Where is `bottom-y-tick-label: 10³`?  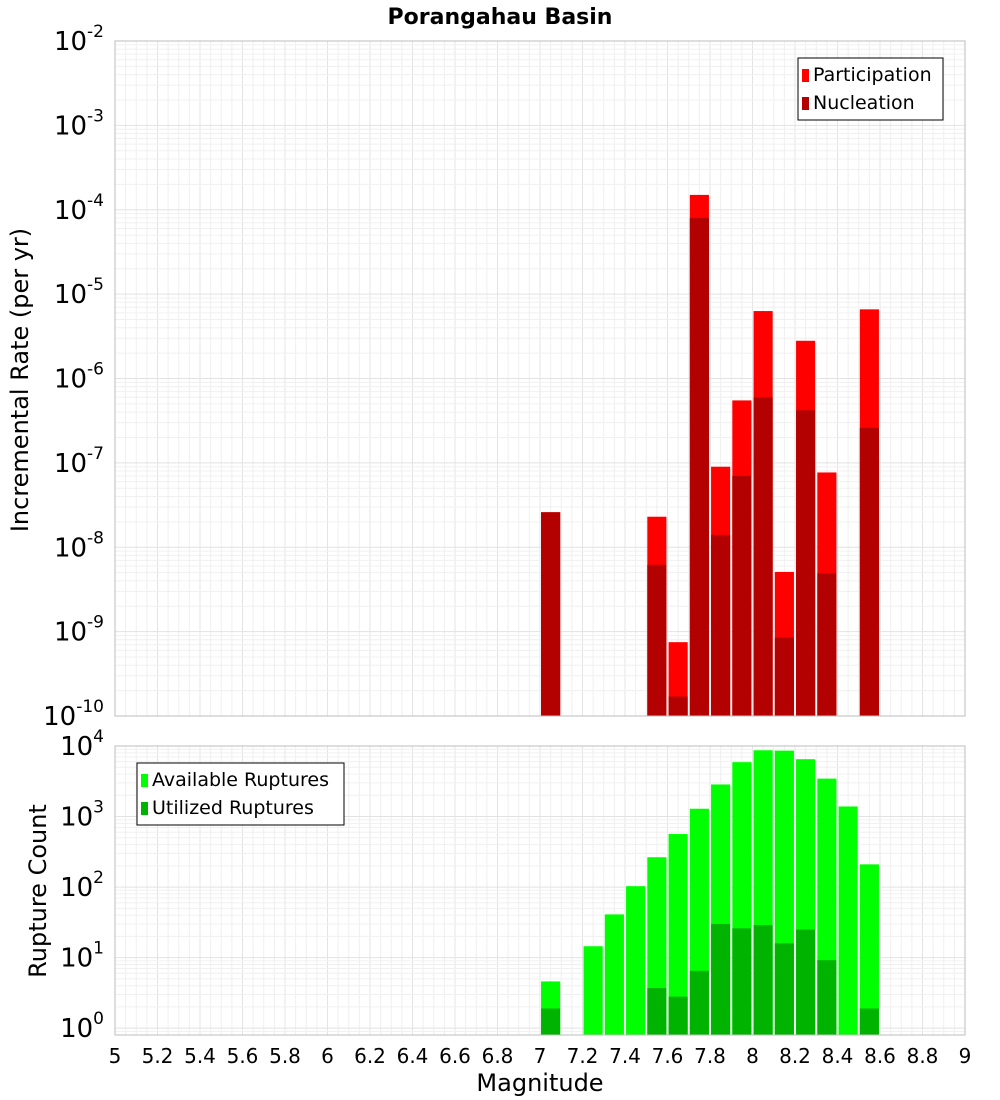 bottom-y-tick-label: 10³ is located at coordinates (82, 815).